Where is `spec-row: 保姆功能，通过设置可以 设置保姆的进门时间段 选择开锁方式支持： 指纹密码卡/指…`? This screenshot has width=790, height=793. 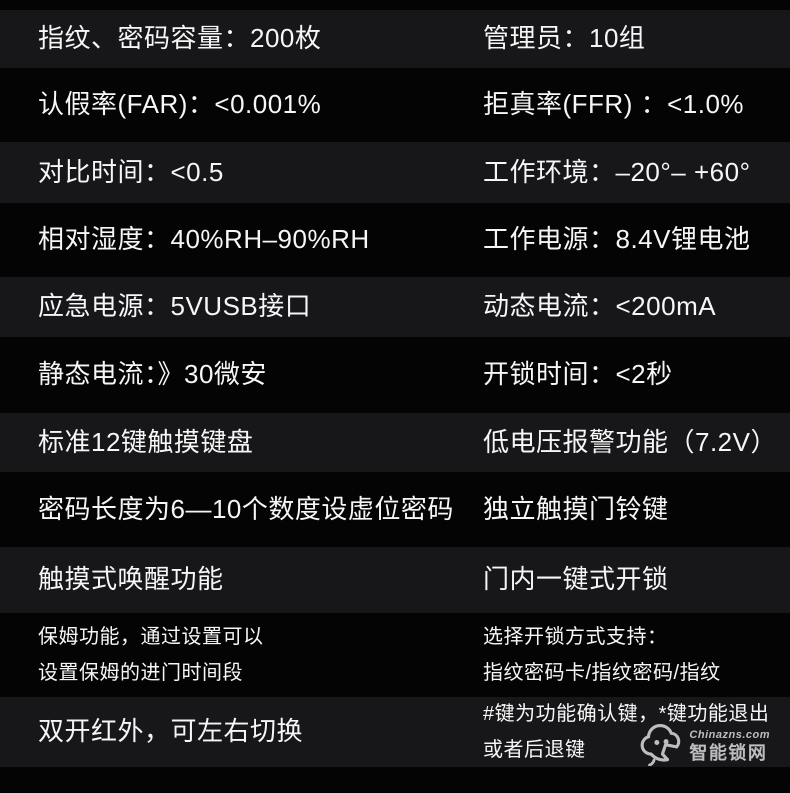
spec-row: 保姆功能，通过设置可以 设置保姆的进门时间段 选择开锁方式支持： 指纹密码卡/指… is located at coordinates (395, 655).